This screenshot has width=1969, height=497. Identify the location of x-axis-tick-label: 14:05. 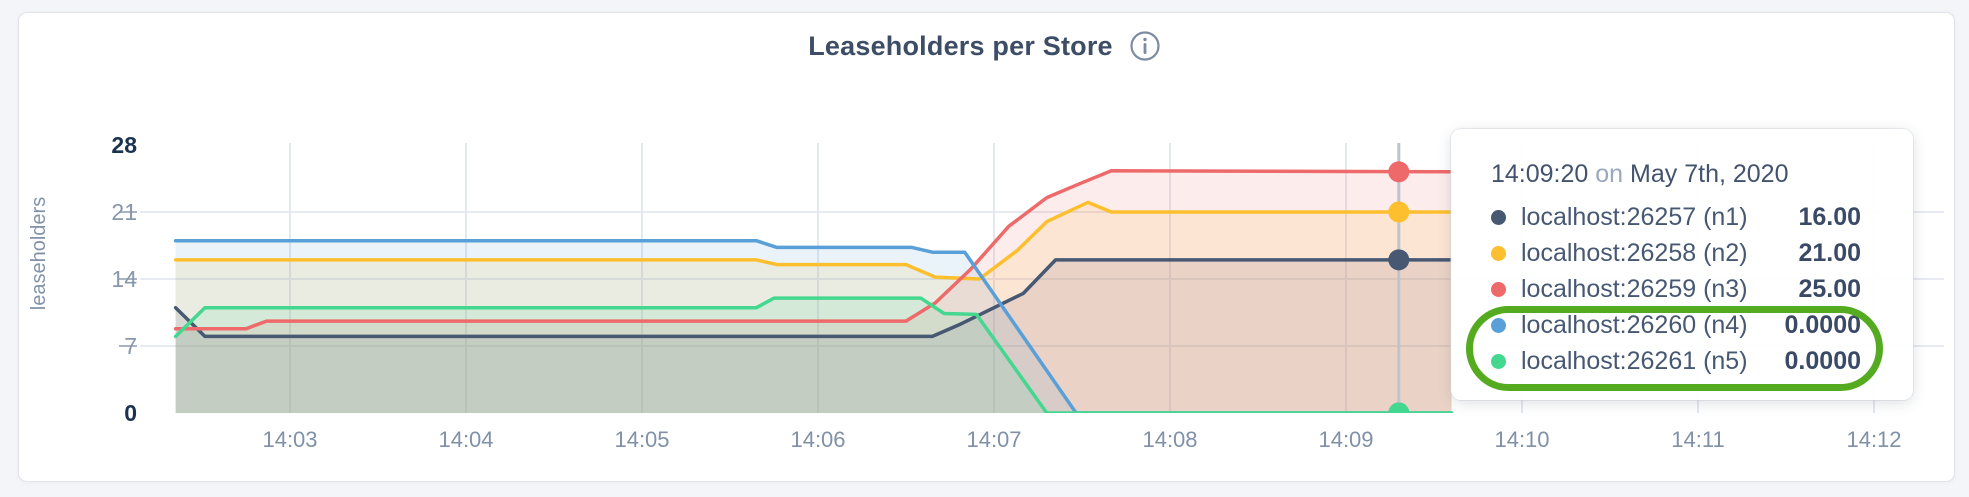
(641, 439).